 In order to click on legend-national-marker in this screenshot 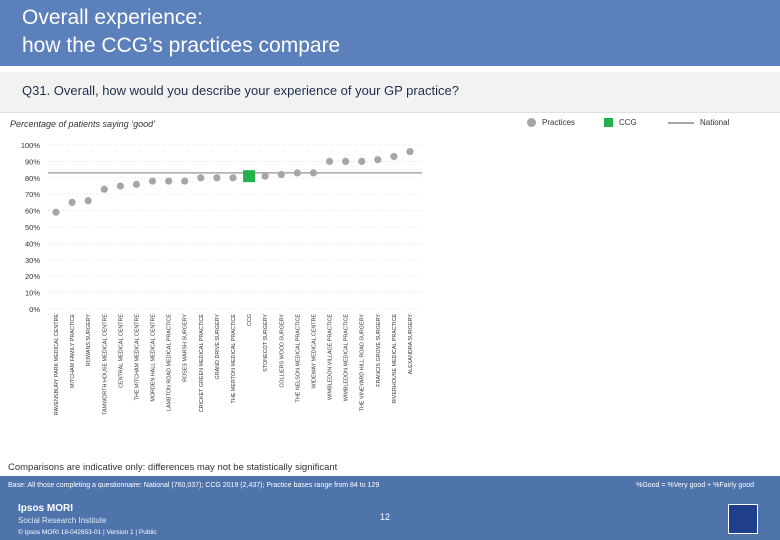, I will do `click(681, 122)`.